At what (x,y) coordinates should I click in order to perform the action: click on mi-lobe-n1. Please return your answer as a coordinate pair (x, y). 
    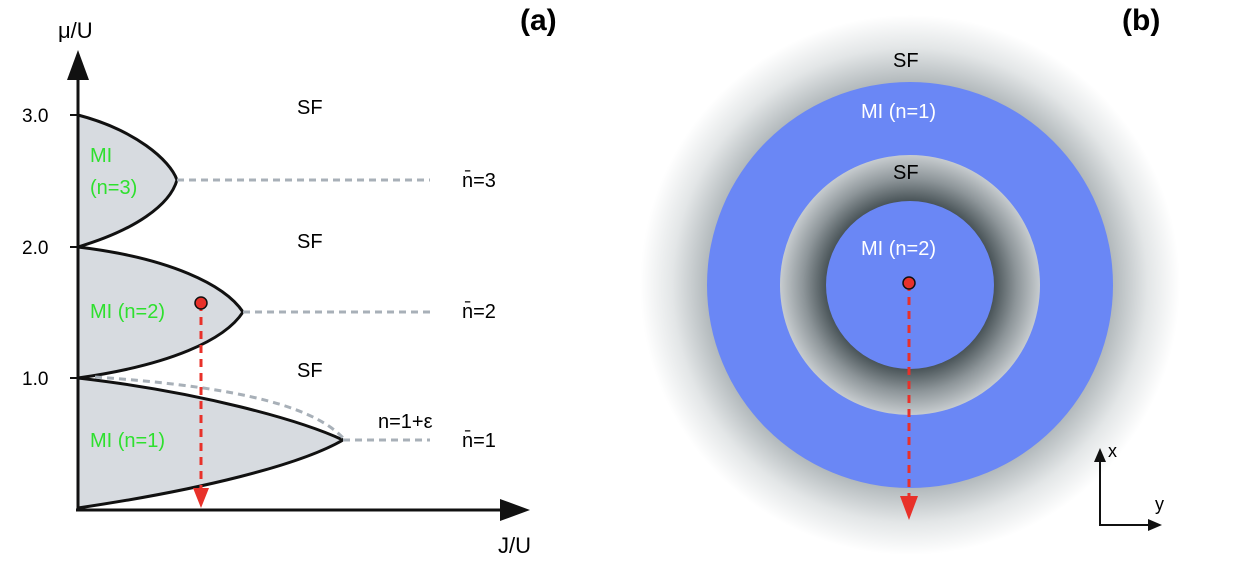
    Looking at the image, I should click on (211, 443).